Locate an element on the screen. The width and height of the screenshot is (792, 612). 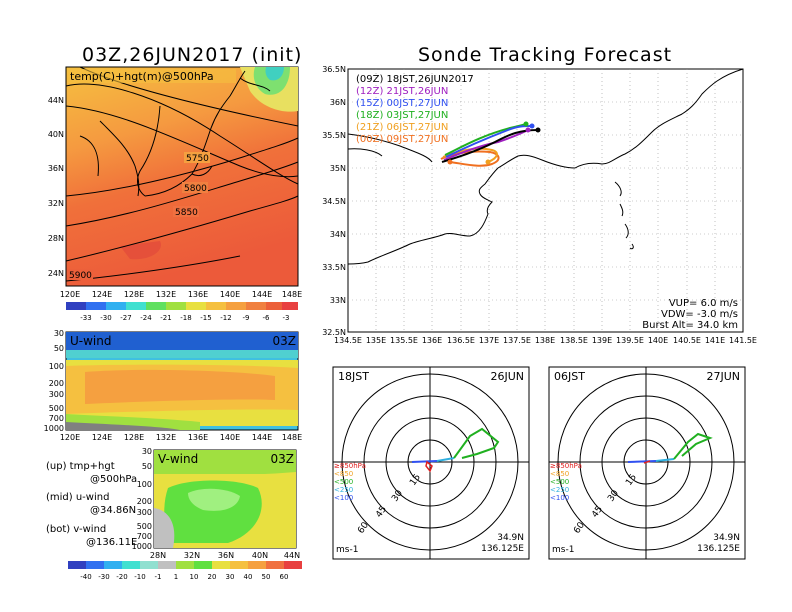
legend-12z: (12Z) 21JST,26JUN is located at coordinates (402, 91).